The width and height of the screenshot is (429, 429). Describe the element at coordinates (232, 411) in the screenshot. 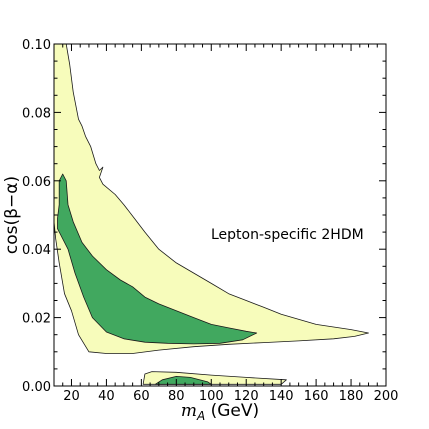

I see `x-label-unit: (GeV)` at that location.